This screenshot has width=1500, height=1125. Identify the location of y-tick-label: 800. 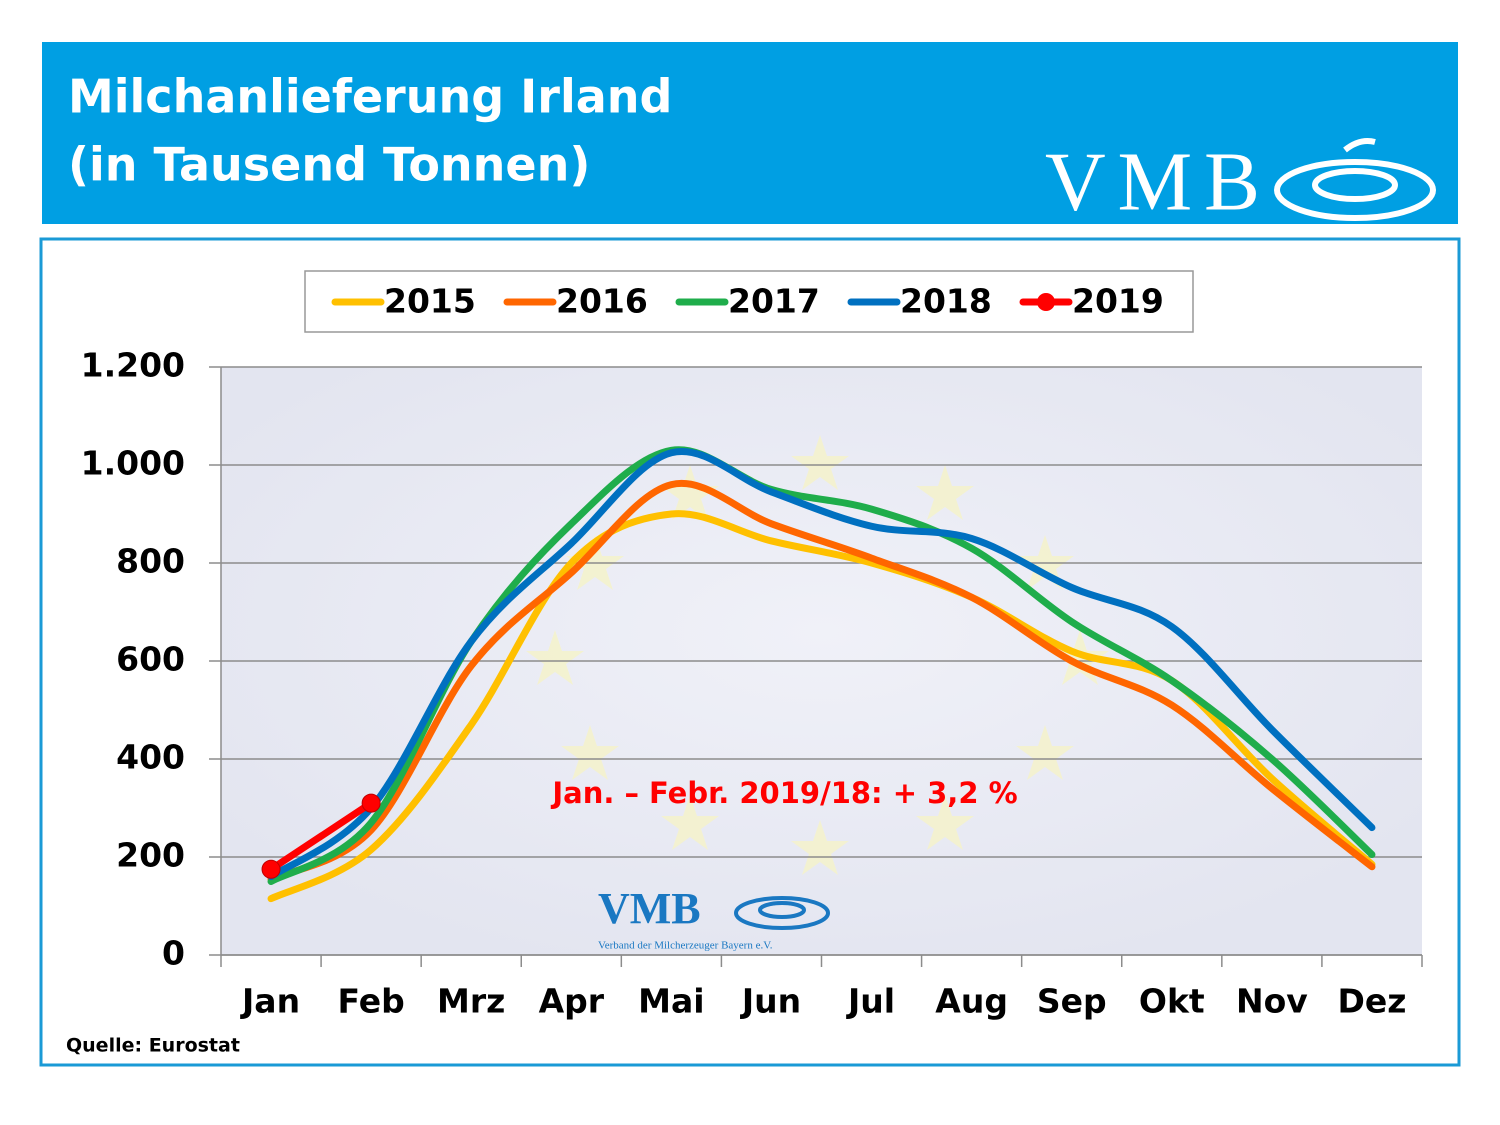
(150, 561).